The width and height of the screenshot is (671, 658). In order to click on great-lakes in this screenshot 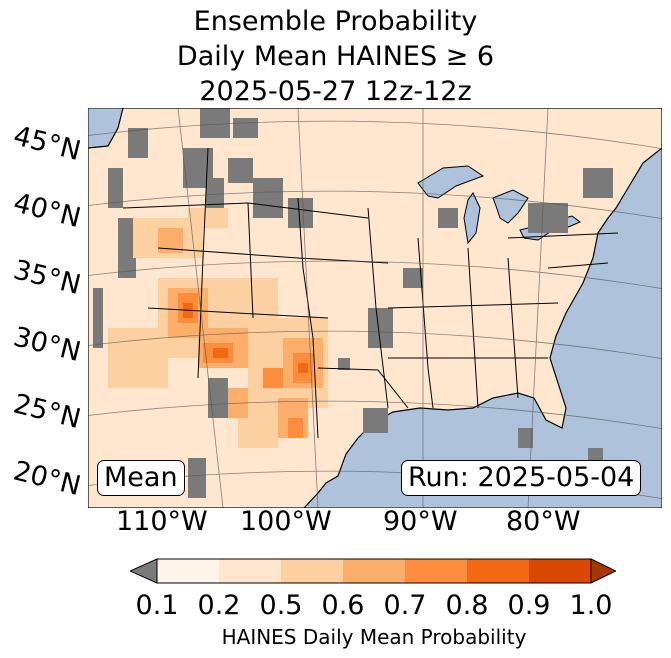, I will do `click(499, 205)`.